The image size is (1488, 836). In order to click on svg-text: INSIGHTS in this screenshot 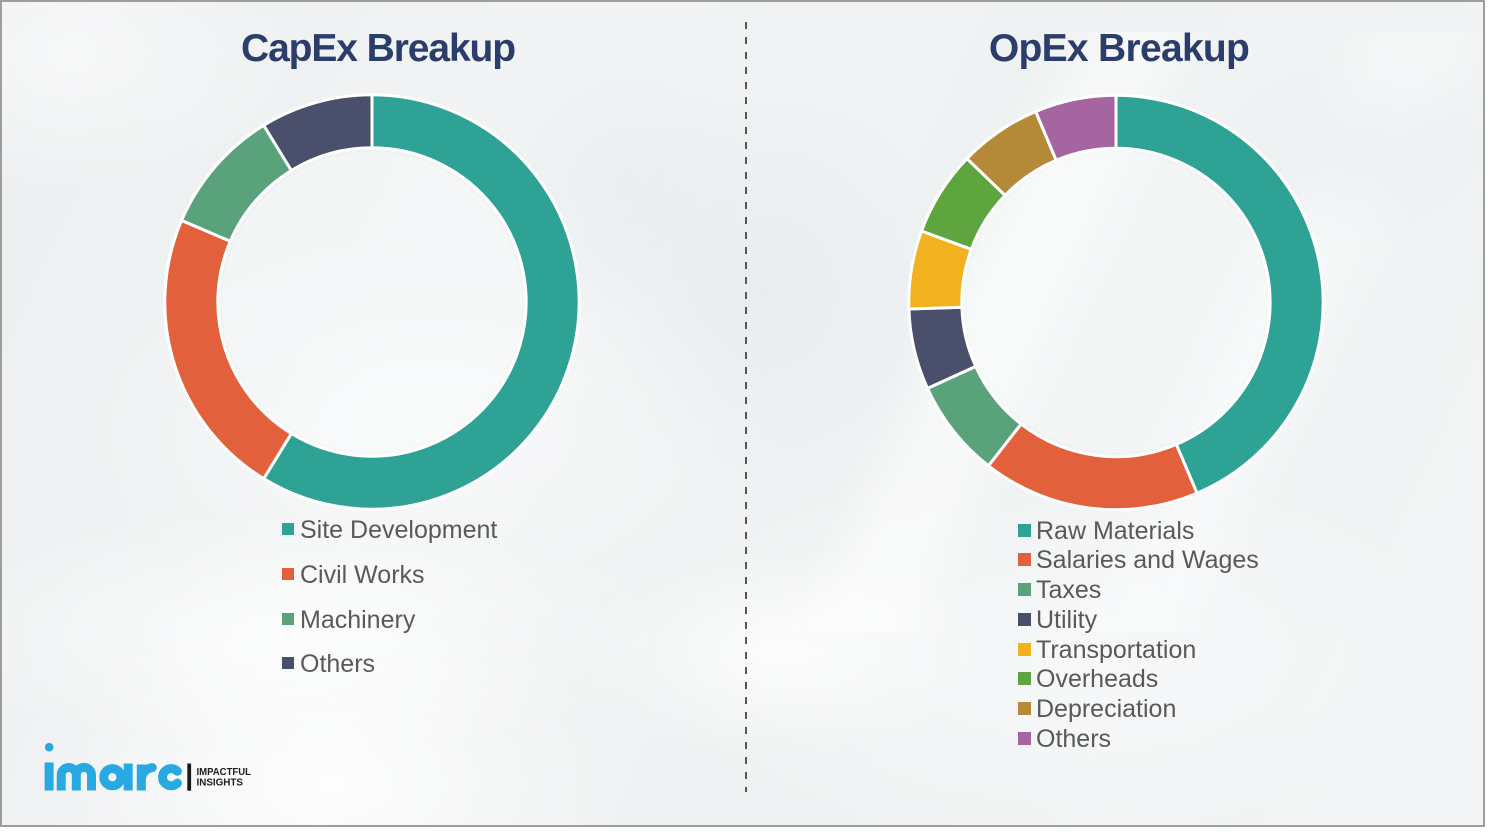, I will do `click(220, 782)`.